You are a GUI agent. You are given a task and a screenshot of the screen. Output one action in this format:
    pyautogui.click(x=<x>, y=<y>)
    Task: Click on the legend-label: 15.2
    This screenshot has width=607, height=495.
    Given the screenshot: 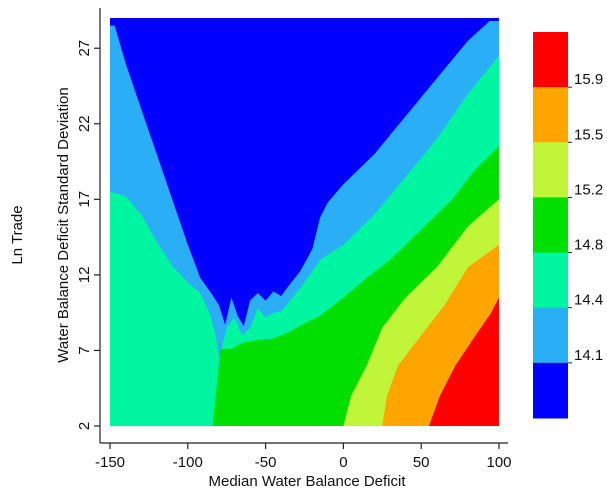 What is the action you would take?
    pyautogui.click(x=588, y=189)
    